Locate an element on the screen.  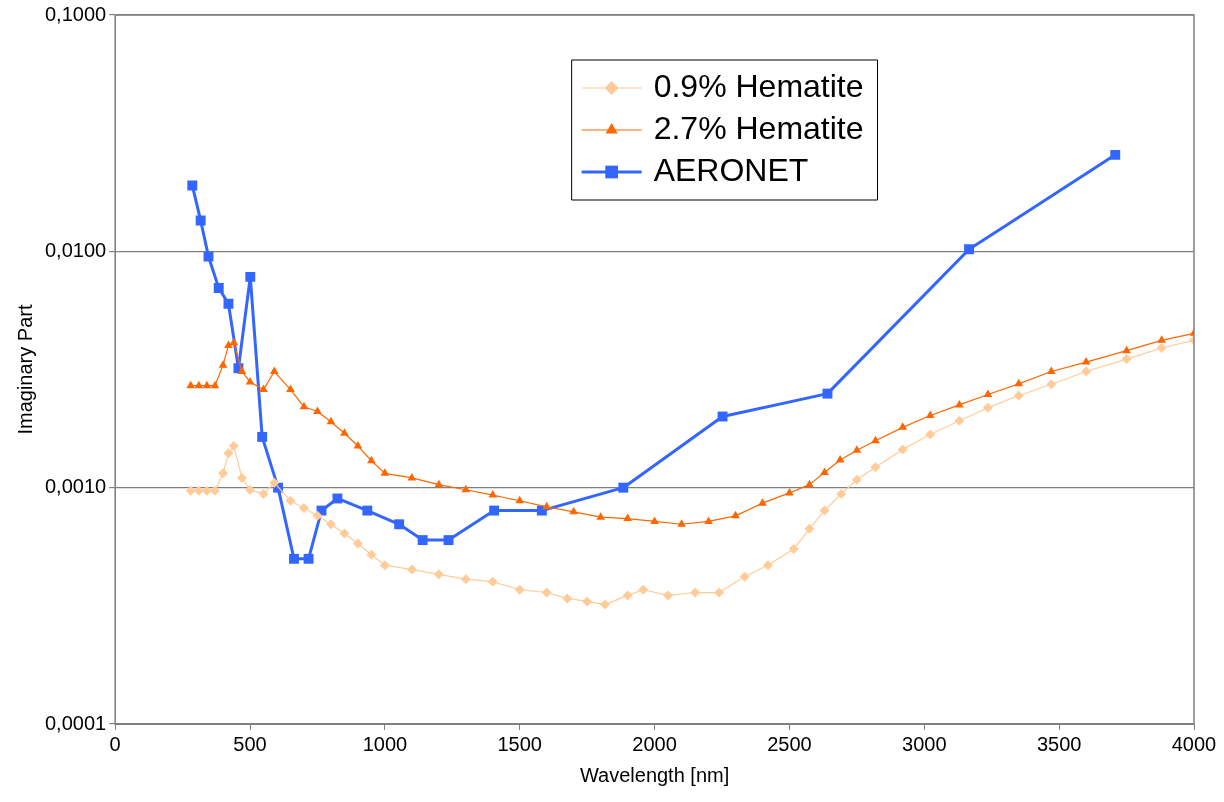
y-tick-label: 0,1000 is located at coordinates (76, 13).